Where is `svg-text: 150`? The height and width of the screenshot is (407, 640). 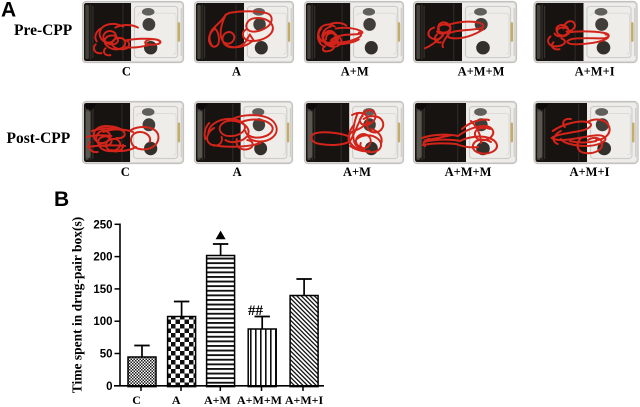 svg-text: 150 is located at coordinates (102, 290).